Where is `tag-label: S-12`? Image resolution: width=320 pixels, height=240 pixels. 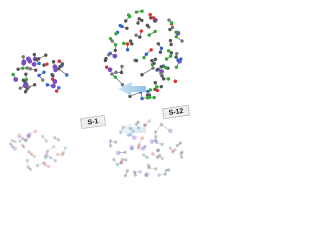 tag-label: S-12 is located at coordinates (176, 112).